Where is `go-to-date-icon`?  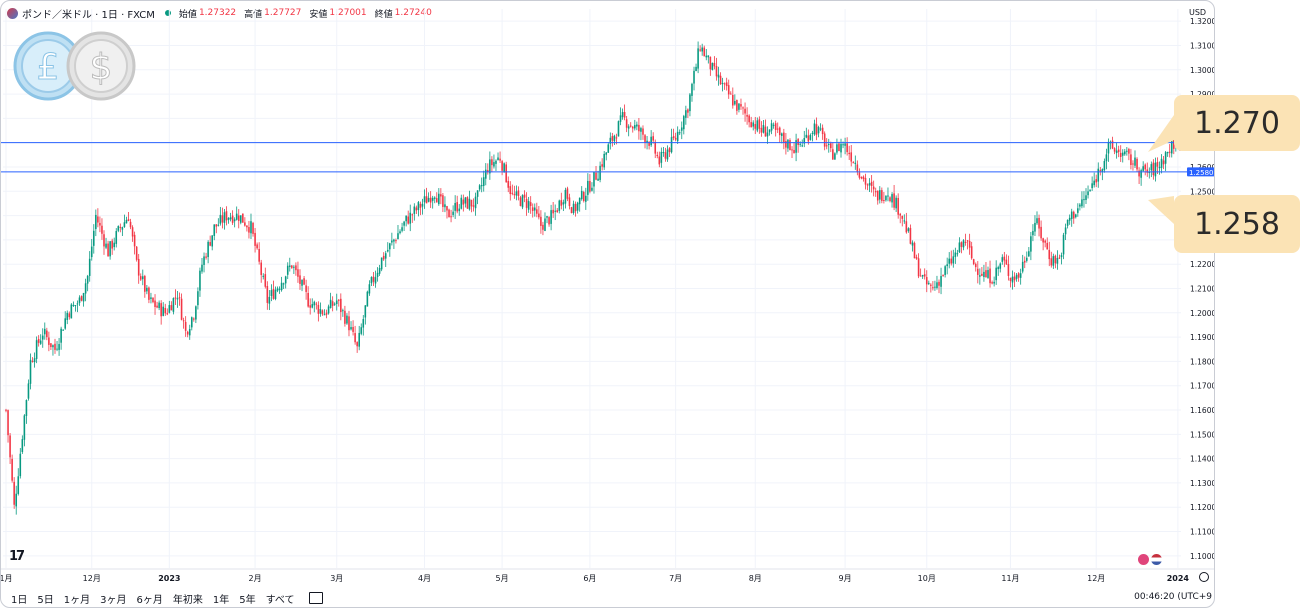 go-to-date-icon is located at coordinates (315, 598).